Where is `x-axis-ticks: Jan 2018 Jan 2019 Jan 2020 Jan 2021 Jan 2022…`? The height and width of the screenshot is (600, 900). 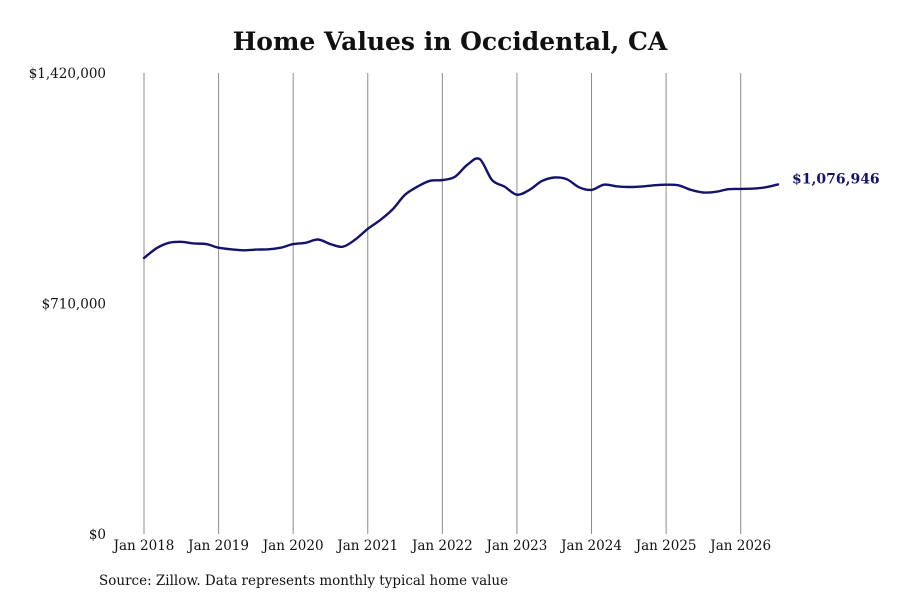 x-axis-ticks: Jan 2018 Jan 2019 Jan 2020 Jan 2021 Jan 2022… is located at coordinates (442, 546).